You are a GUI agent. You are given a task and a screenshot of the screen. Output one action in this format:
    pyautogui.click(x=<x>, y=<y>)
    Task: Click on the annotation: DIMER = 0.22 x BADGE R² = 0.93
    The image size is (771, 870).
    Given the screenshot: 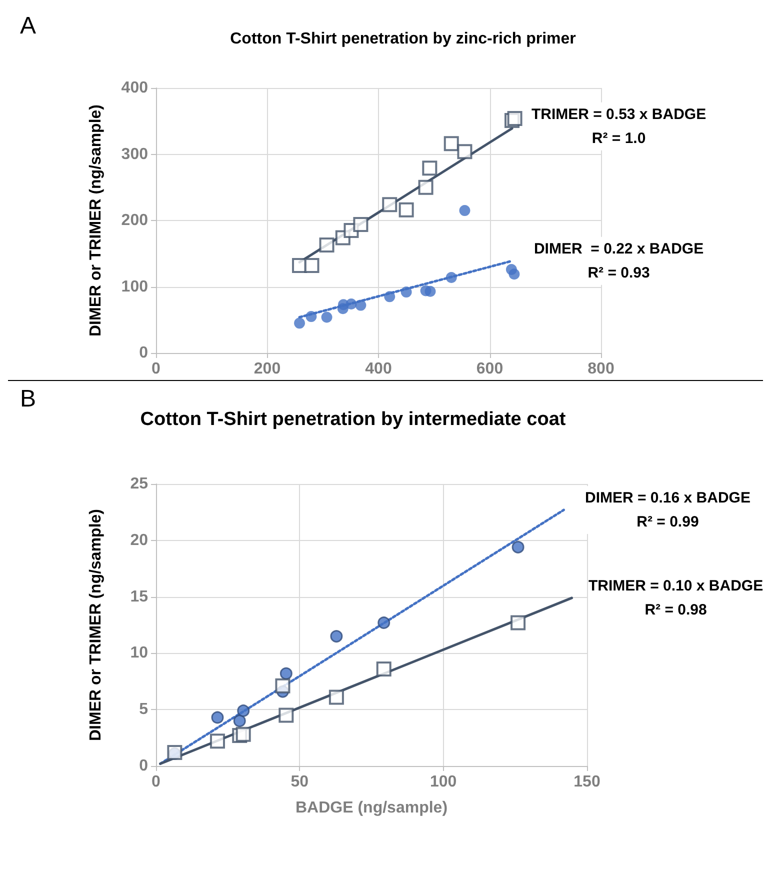 What is the action you would take?
    pyautogui.click(x=619, y=261)
    